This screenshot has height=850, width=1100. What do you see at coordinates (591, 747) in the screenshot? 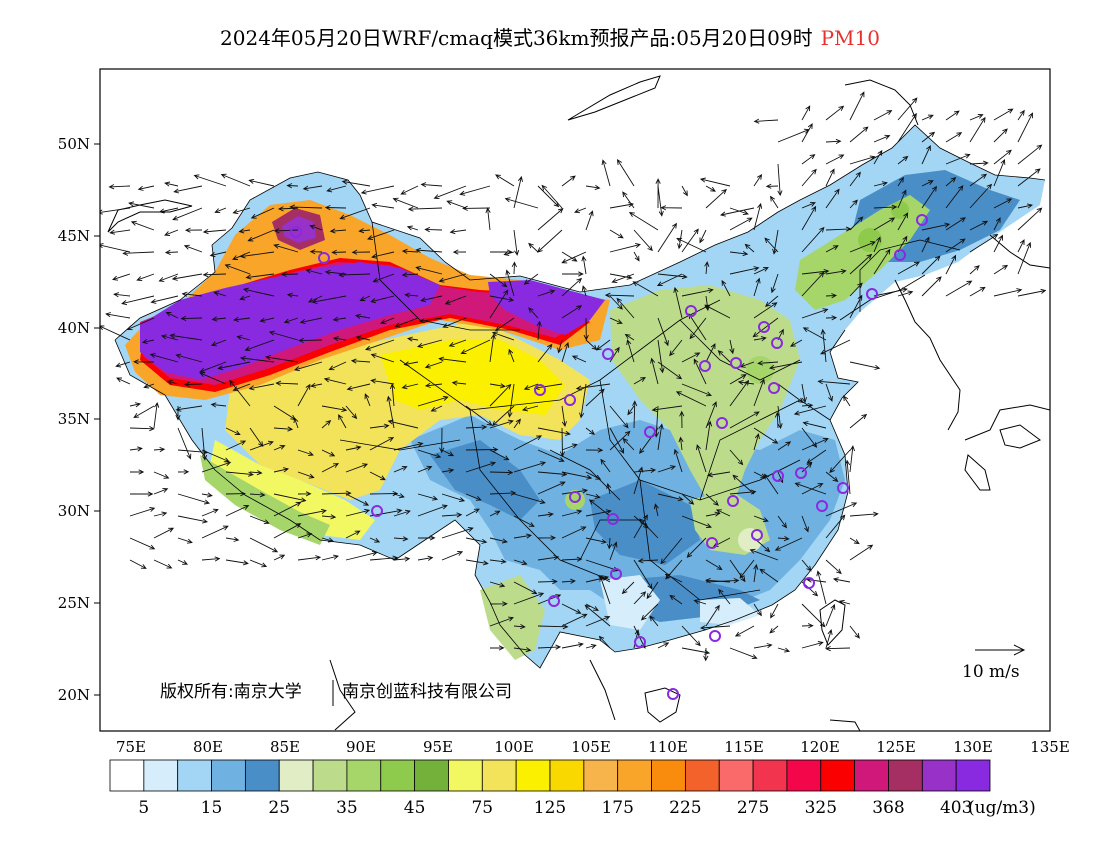
I see `lon-tick-label: 105E` at bounding box center [591, 747].